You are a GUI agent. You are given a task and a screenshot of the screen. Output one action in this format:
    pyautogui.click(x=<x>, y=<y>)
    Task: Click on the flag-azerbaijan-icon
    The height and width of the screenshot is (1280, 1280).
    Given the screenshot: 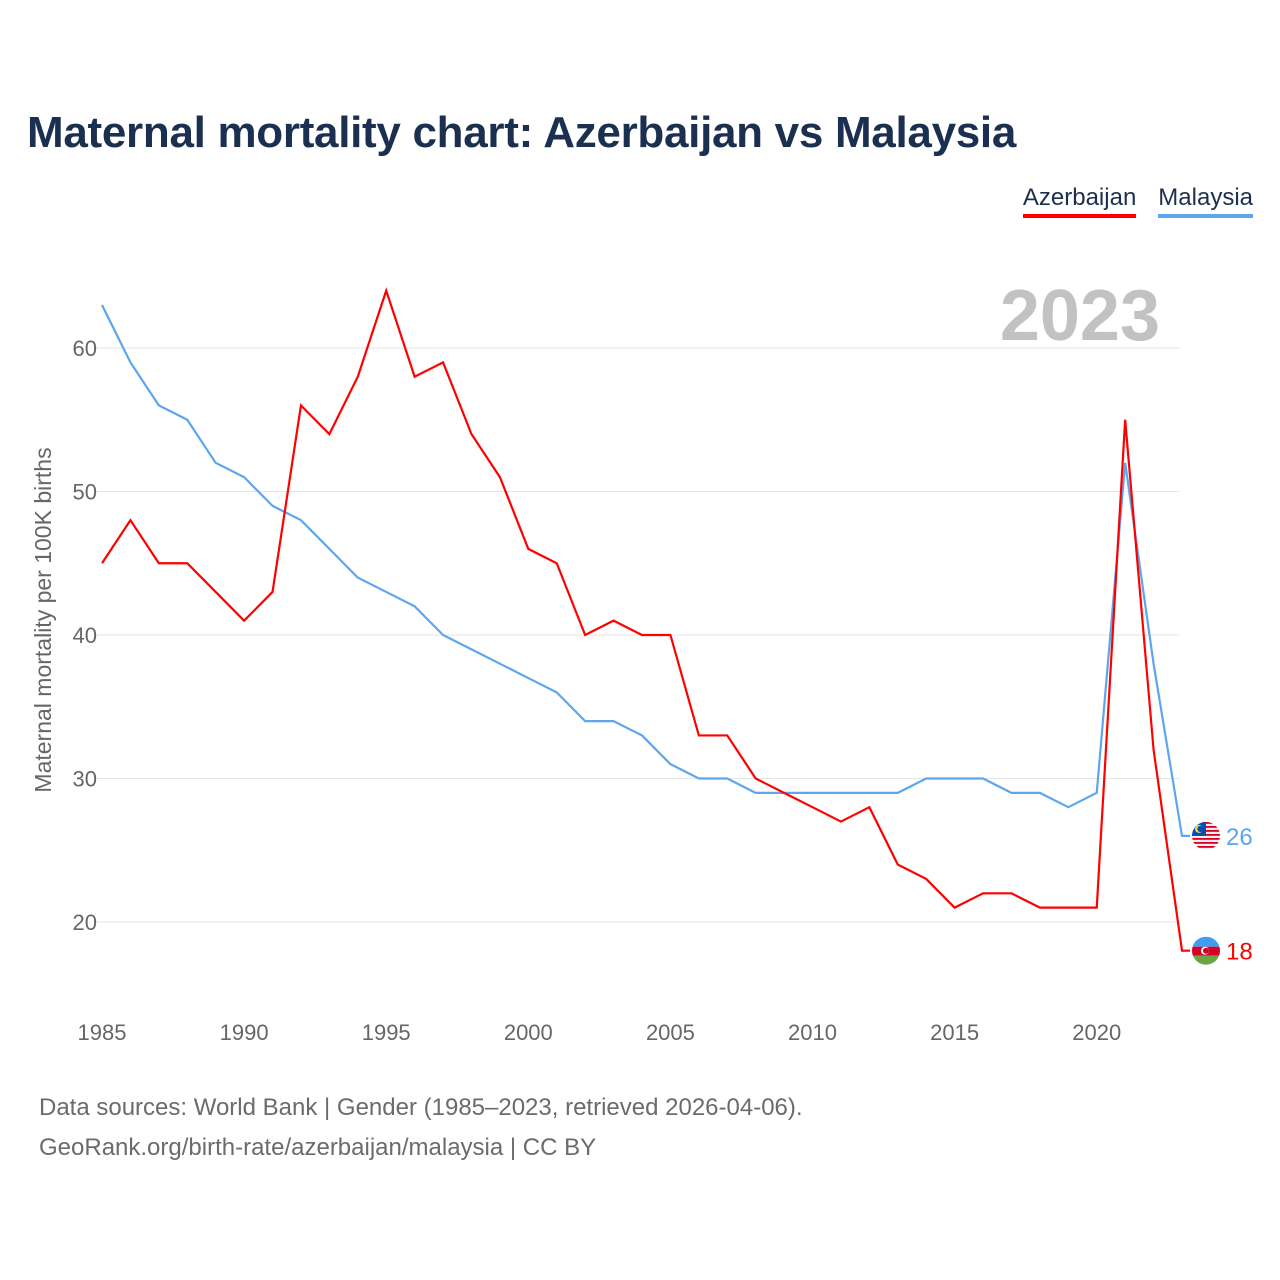 What is the action you would take?
    pyautogui.click(x=1206, y=950)
    